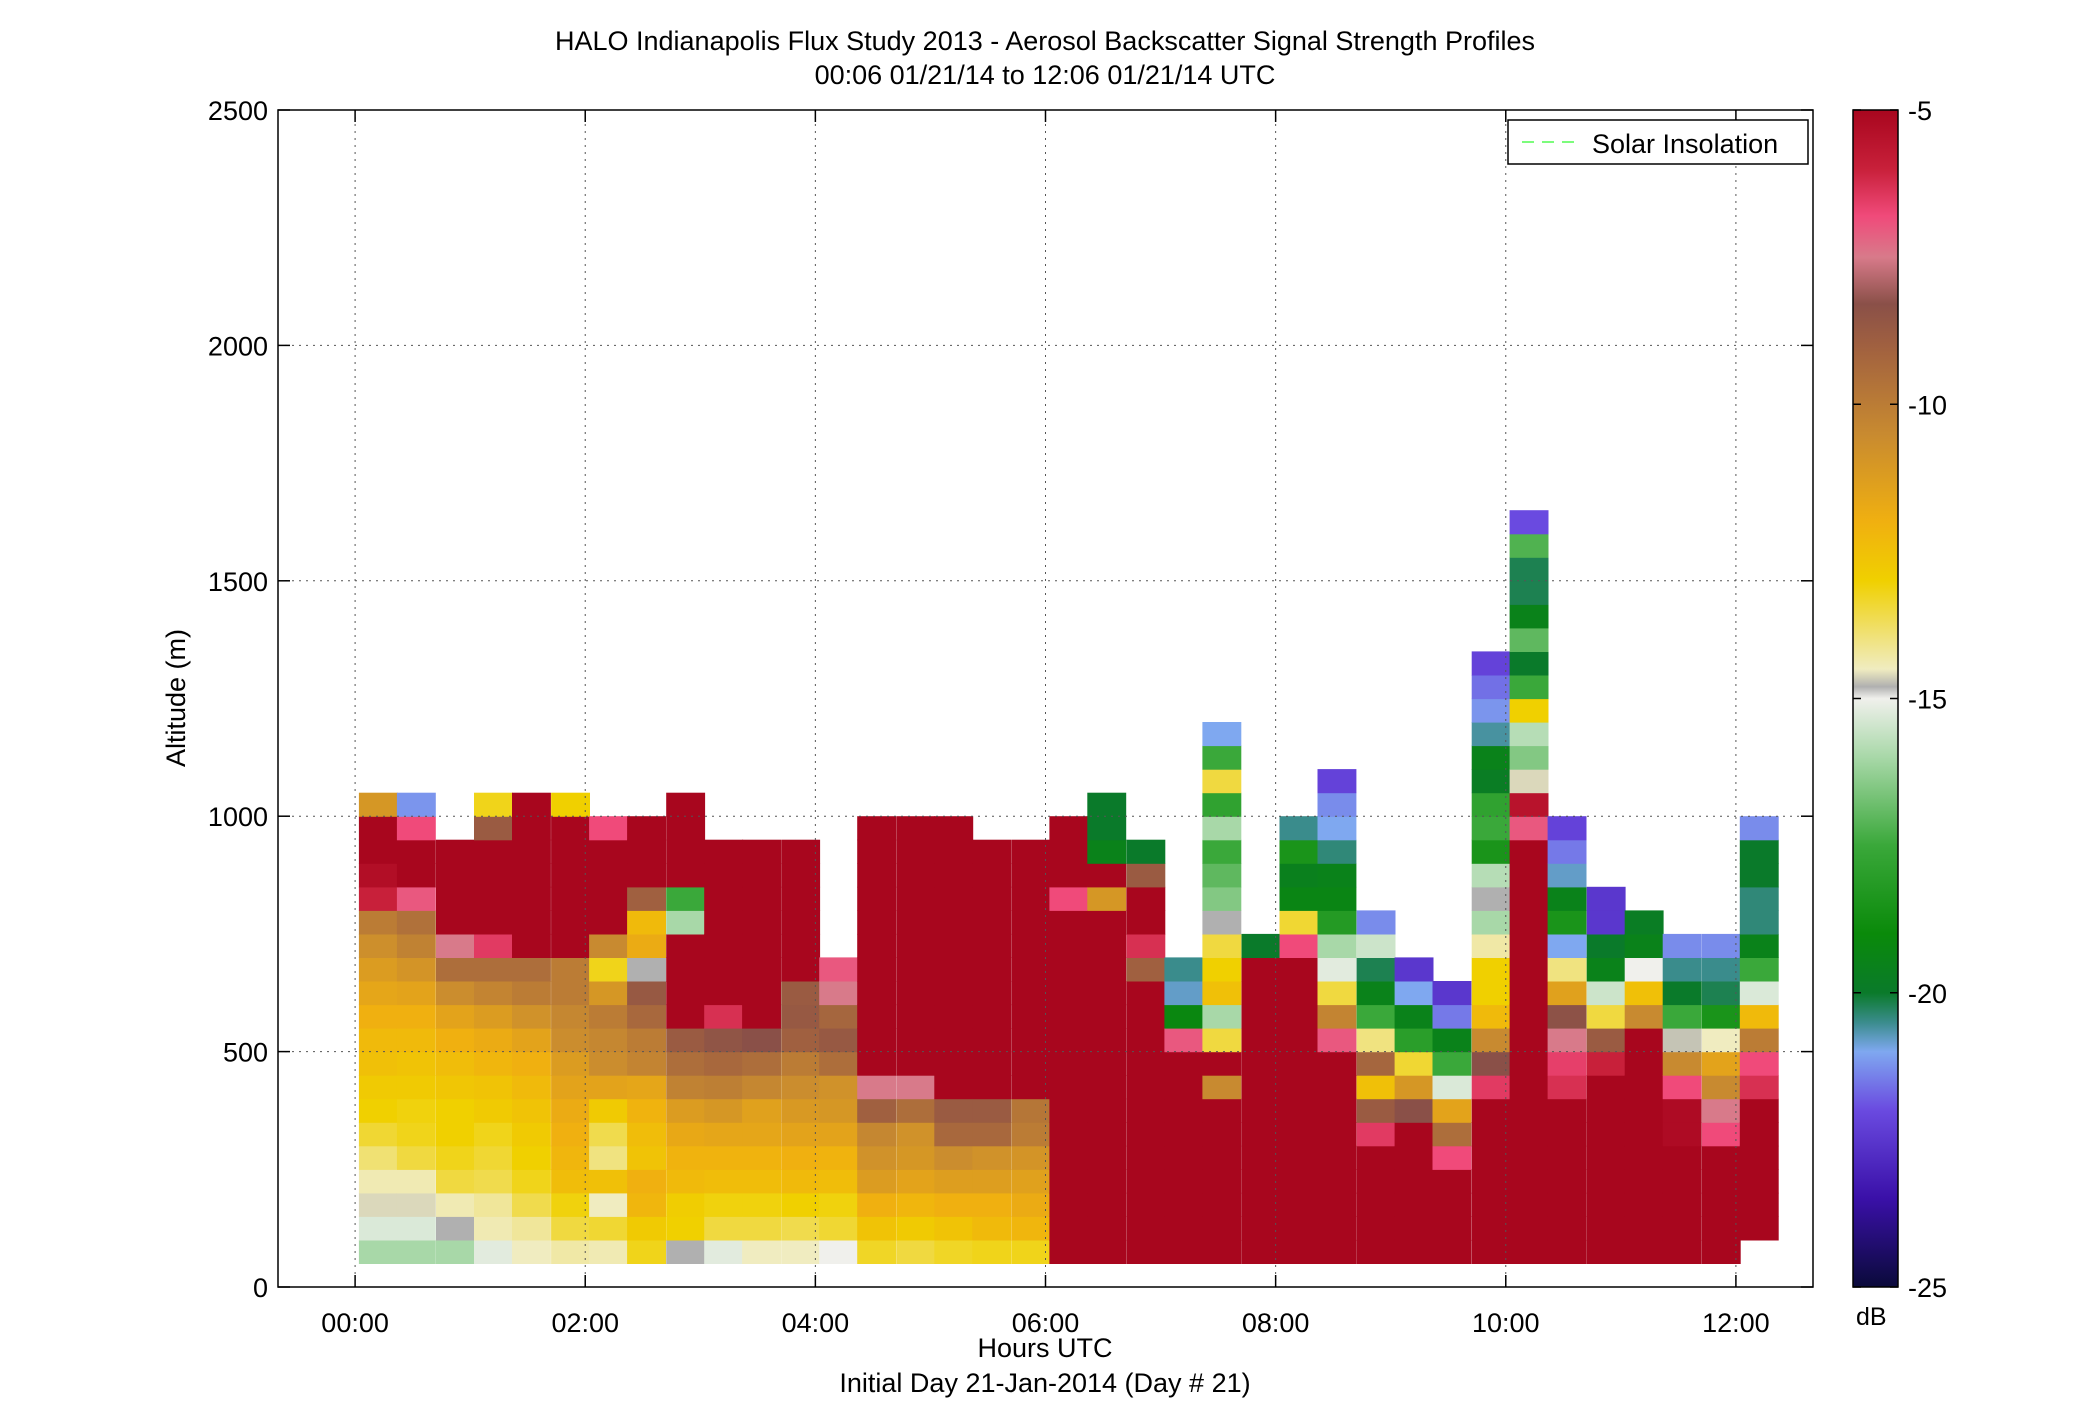 This screenshot has width=2098, height=1425. Describe the element at coordinates (1658, 142) in the screenshot. I see `legend: Solar Insolation` at that location.